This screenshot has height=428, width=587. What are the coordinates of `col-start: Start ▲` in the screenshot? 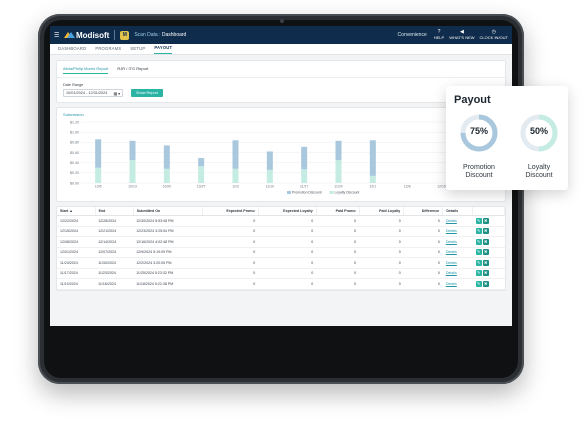 It's located at (76, 211).